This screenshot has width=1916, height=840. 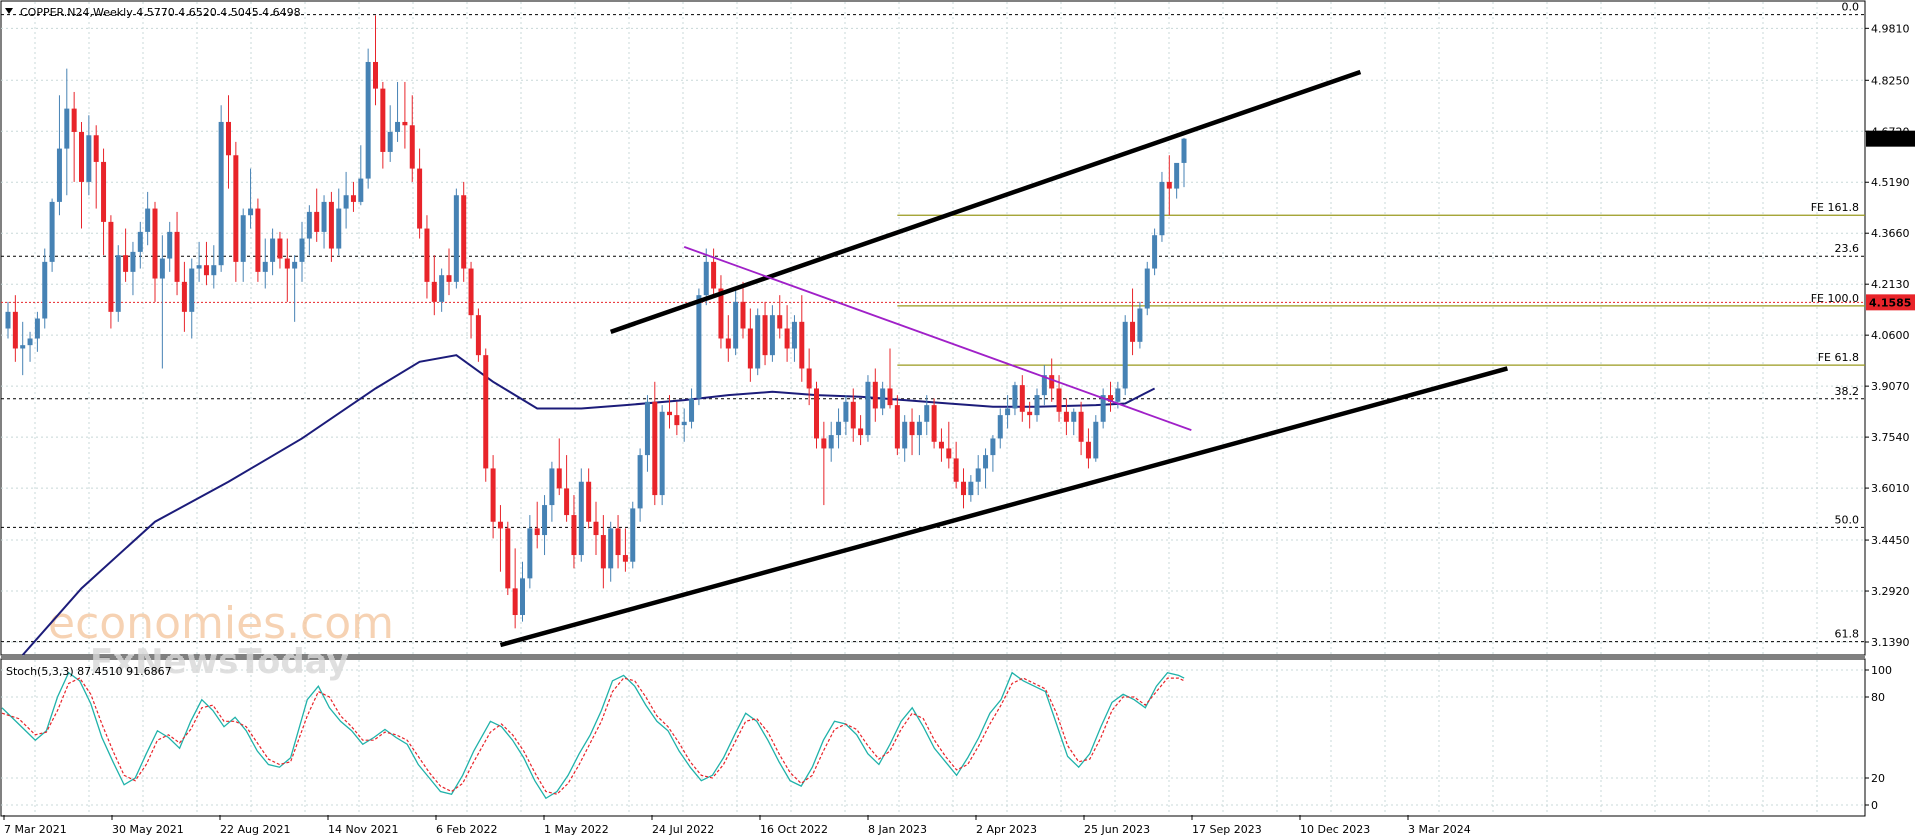 I want to click on last-price-tag-bg, so click(x=1890, y=138).